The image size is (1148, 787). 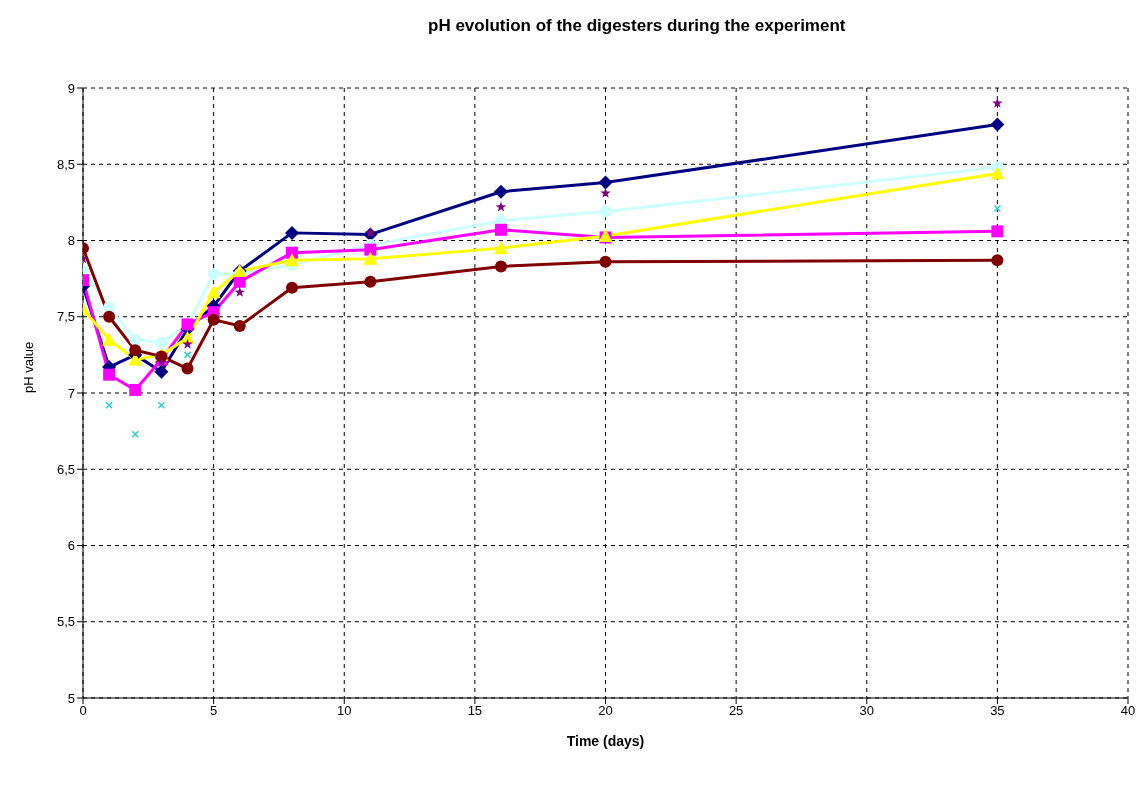 I want to click on x-tick-label: 20, so click(x=605, y=711).